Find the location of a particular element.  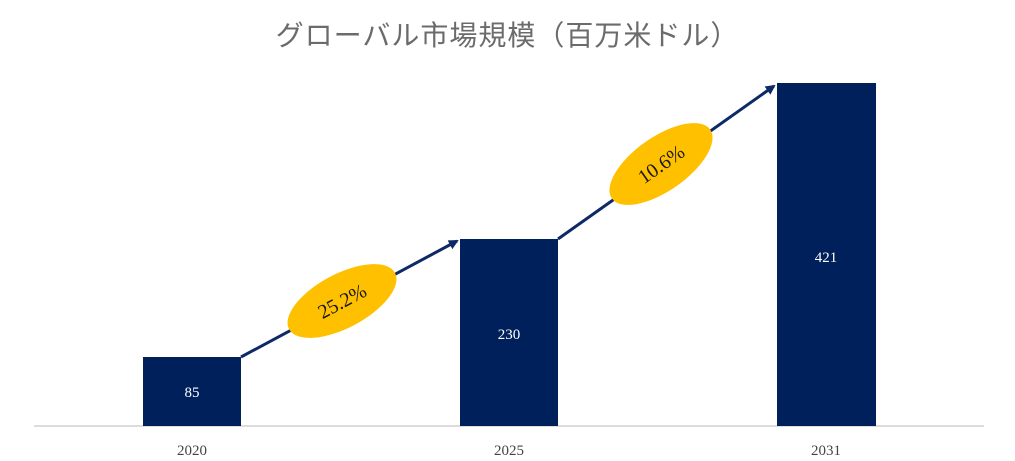

bar-value-2031: 421 is located at coordinates (826, 258).